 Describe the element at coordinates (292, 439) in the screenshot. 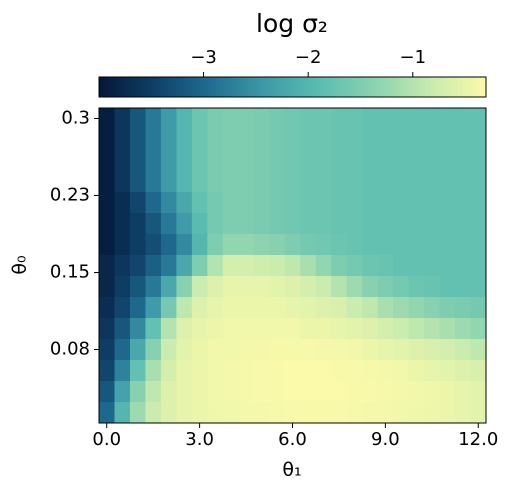

I see `x-tick-label: 6.0` at that location.